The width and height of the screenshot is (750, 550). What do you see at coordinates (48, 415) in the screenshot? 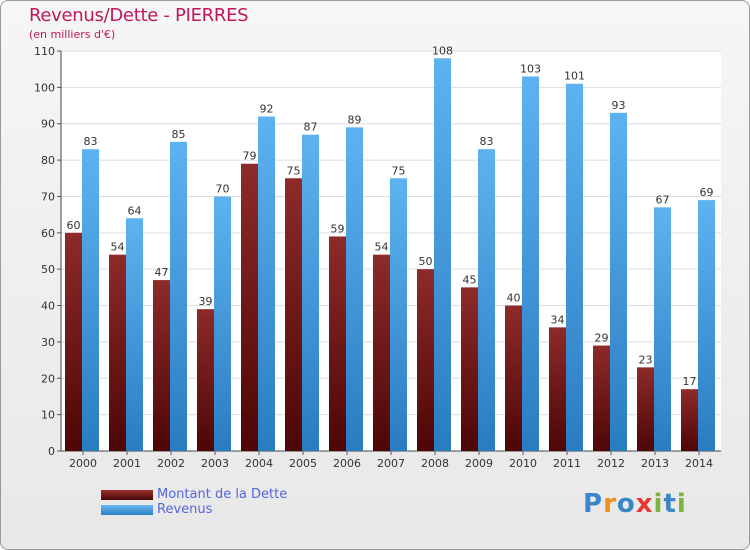
I see `y-tick-label: 10` at bounding box center [48, 415].